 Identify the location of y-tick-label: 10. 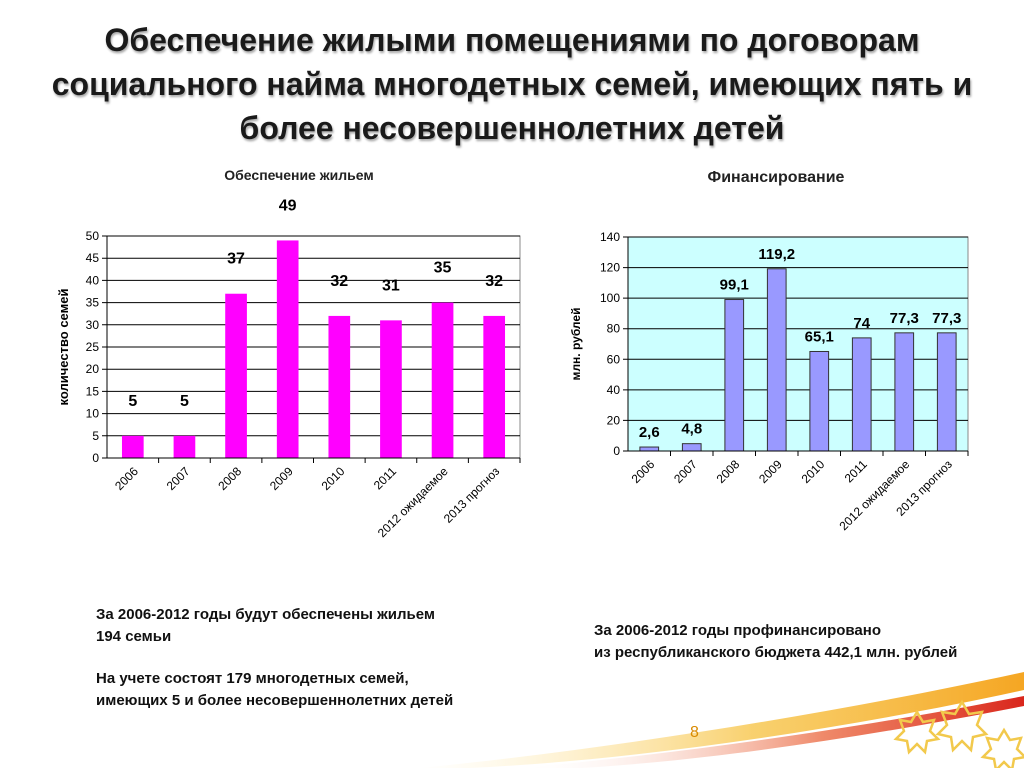
(93, 414).